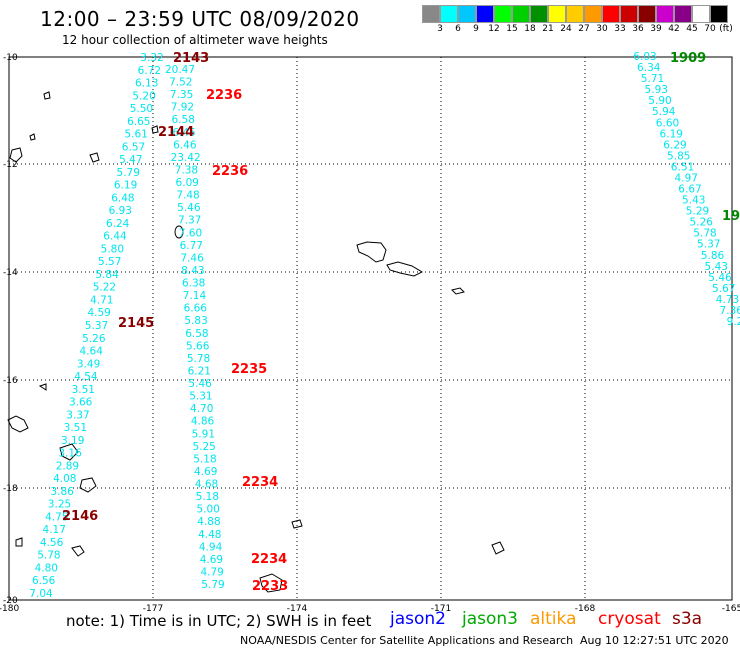 The height and width of the screenshot is (650, 740). Describe the element at coordinates (149, 71) in the screenshot. I see `swh-value: 6.72` at that location.